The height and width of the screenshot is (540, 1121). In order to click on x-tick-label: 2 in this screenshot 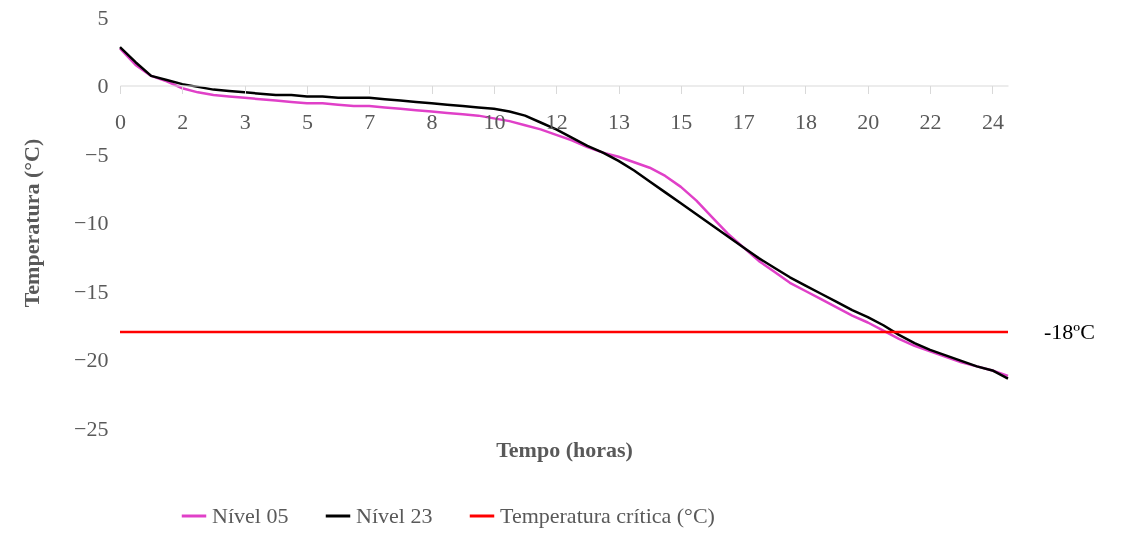, I will do `click(183, 121)`.